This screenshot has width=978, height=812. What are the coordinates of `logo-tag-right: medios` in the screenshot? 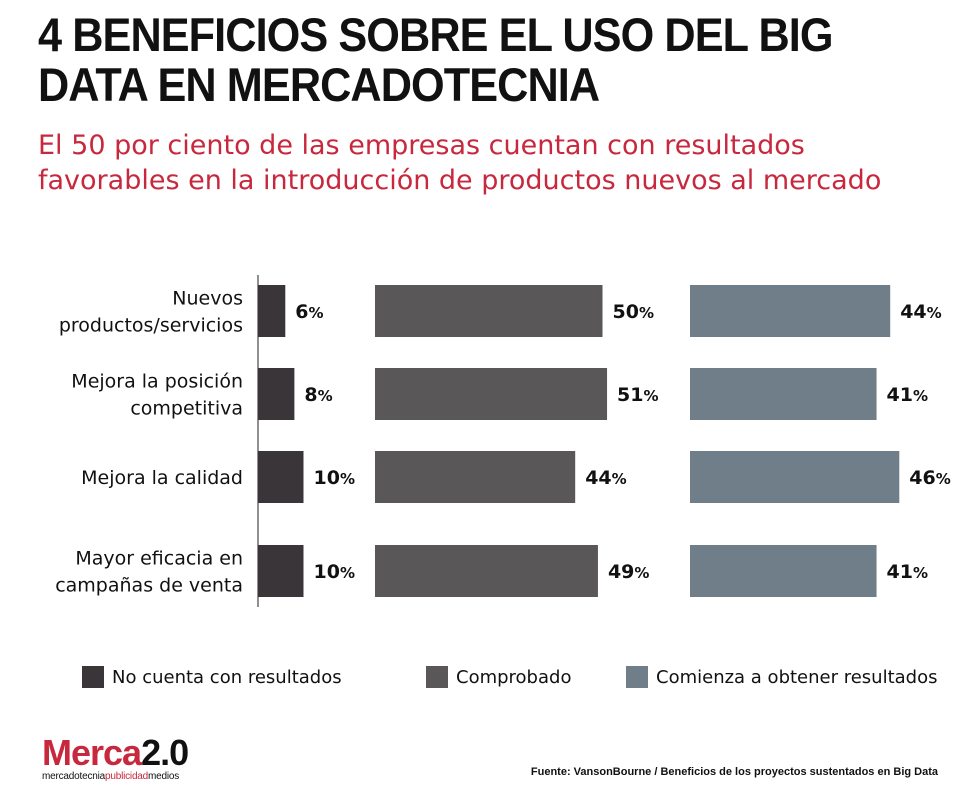 It's located at (164, 776).